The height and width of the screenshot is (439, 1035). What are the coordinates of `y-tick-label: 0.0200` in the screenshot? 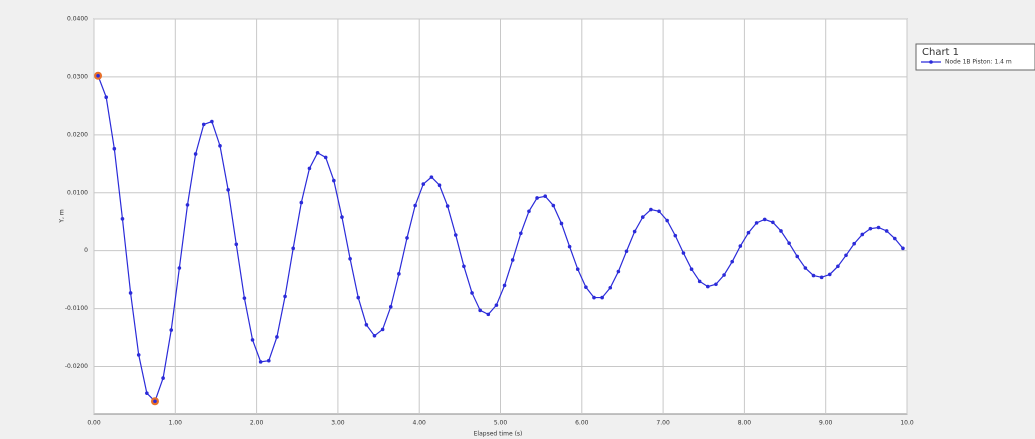 It's located at (77, 134).